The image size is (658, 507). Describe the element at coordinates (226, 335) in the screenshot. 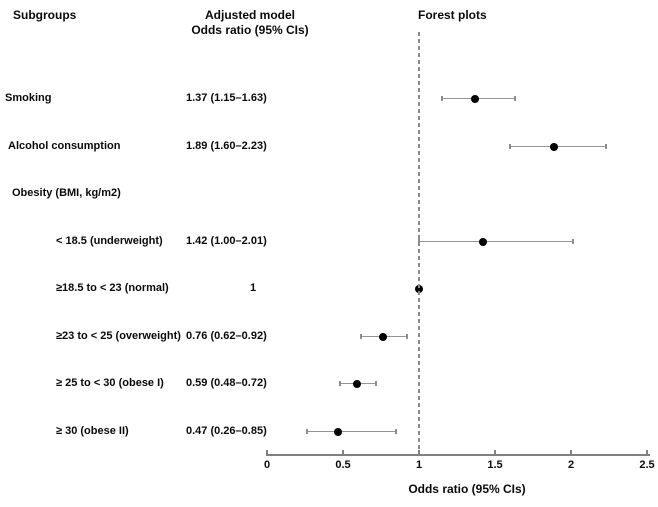

I see `odds-ratio-value: 0.76 (0.62–0.92)` at that location.